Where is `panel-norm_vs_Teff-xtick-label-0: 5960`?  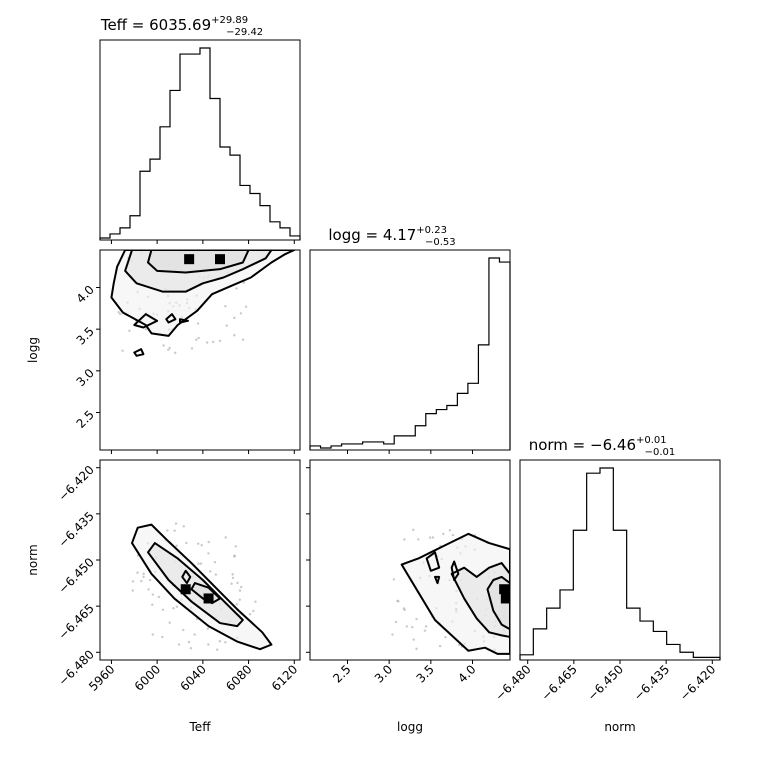
panel-norm_vs_Teff-xtick-label-0: 5960 is located at coordinates (101, 677).